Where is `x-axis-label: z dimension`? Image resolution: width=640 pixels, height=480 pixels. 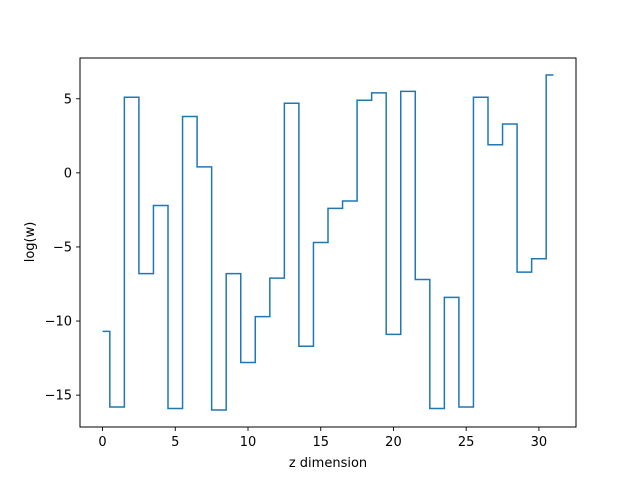
x-axis-label: z dimension is located at coordinates (328, 463).